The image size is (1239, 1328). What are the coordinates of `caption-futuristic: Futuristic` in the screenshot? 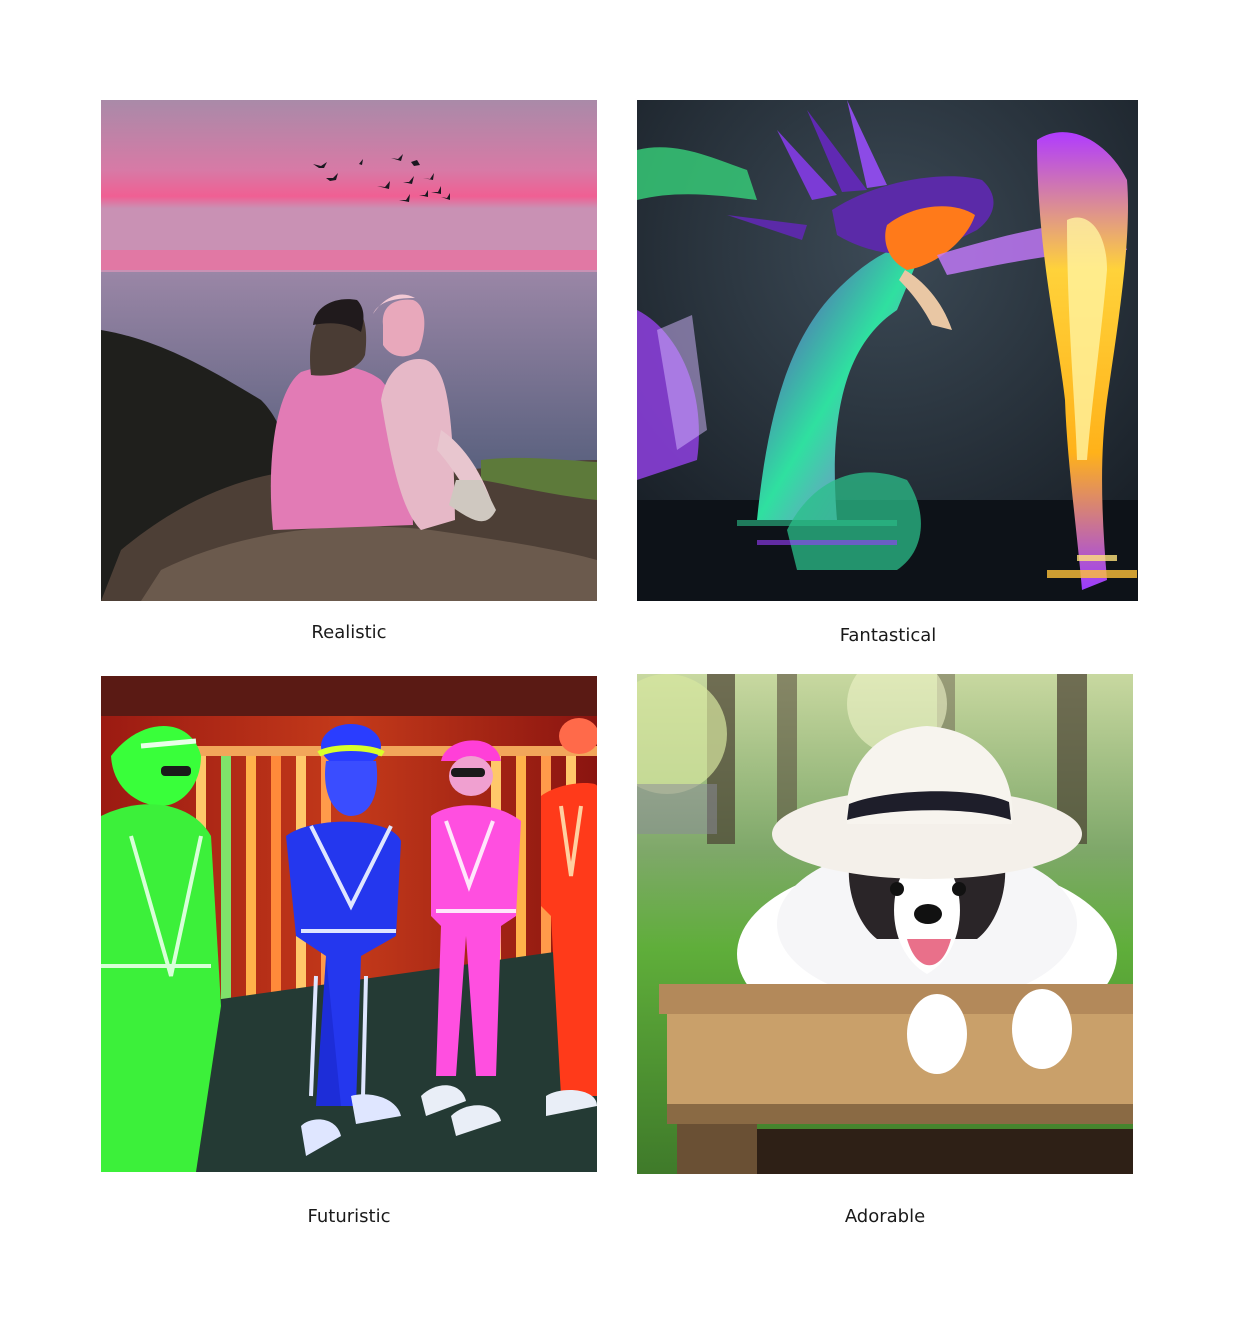 It's located at (349, 1216).